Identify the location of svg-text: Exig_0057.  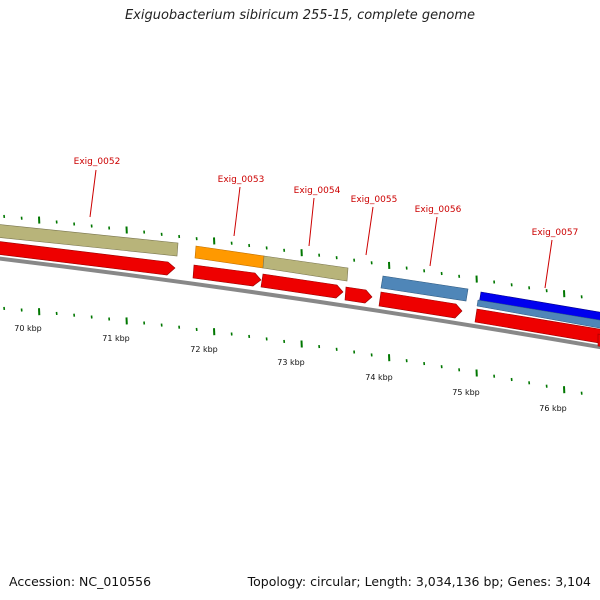
(555, 233).